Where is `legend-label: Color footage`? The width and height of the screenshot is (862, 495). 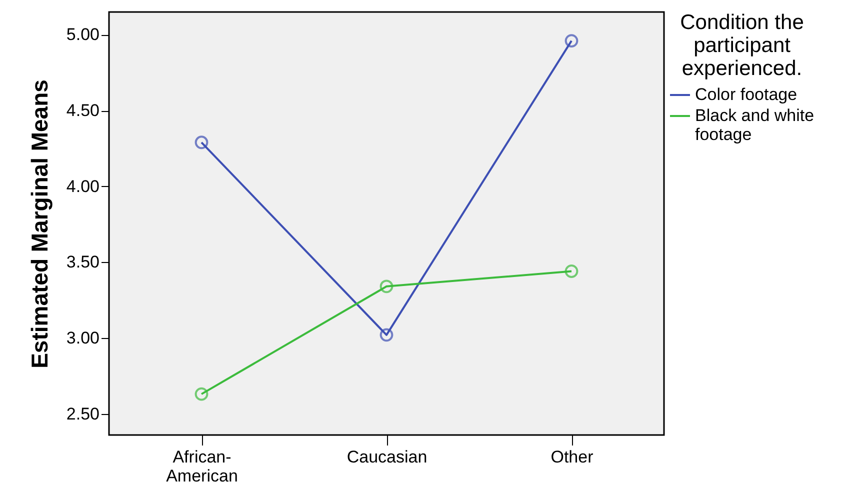 legend-label: Color footage is located at coordinates (746, 94).